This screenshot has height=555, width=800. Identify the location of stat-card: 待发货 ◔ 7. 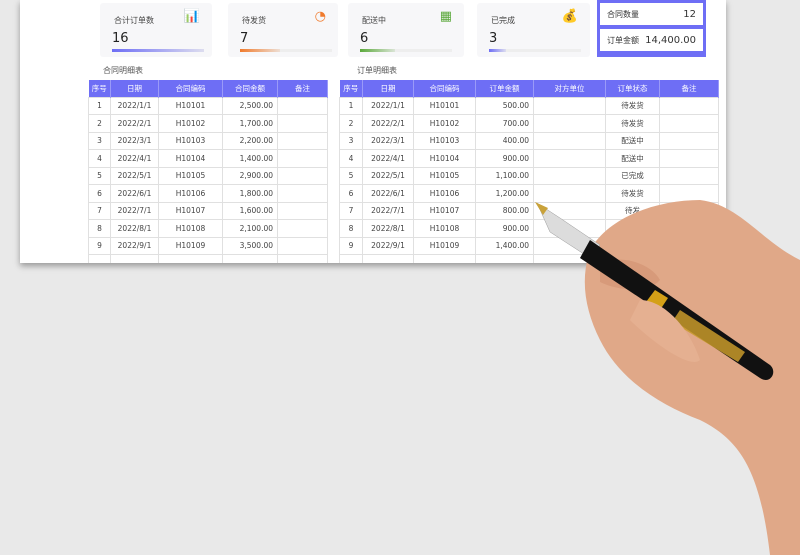
(283, 30).